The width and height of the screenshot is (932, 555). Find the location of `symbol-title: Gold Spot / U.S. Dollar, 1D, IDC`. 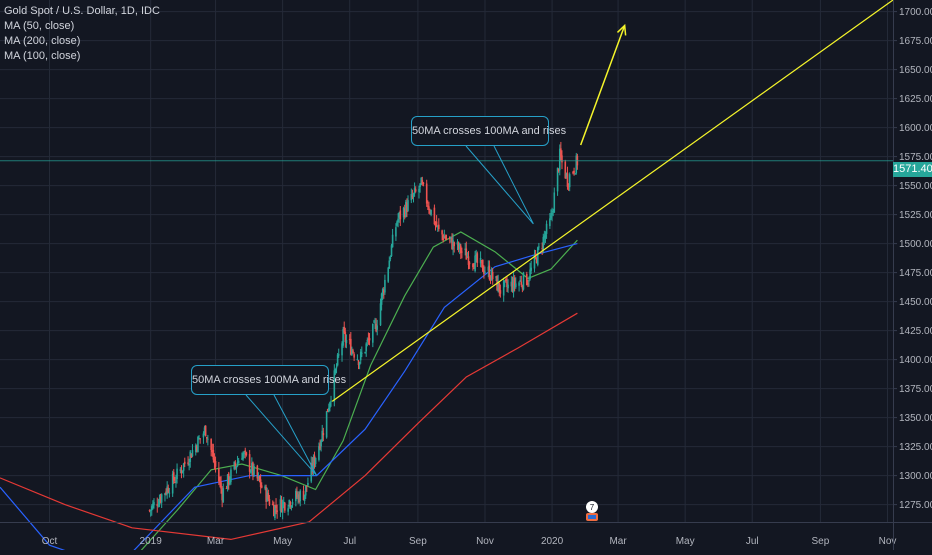

symbol-title: Gold Spot / U.S. Dollar, 1D, IDC is located at coordinates (82, 11).